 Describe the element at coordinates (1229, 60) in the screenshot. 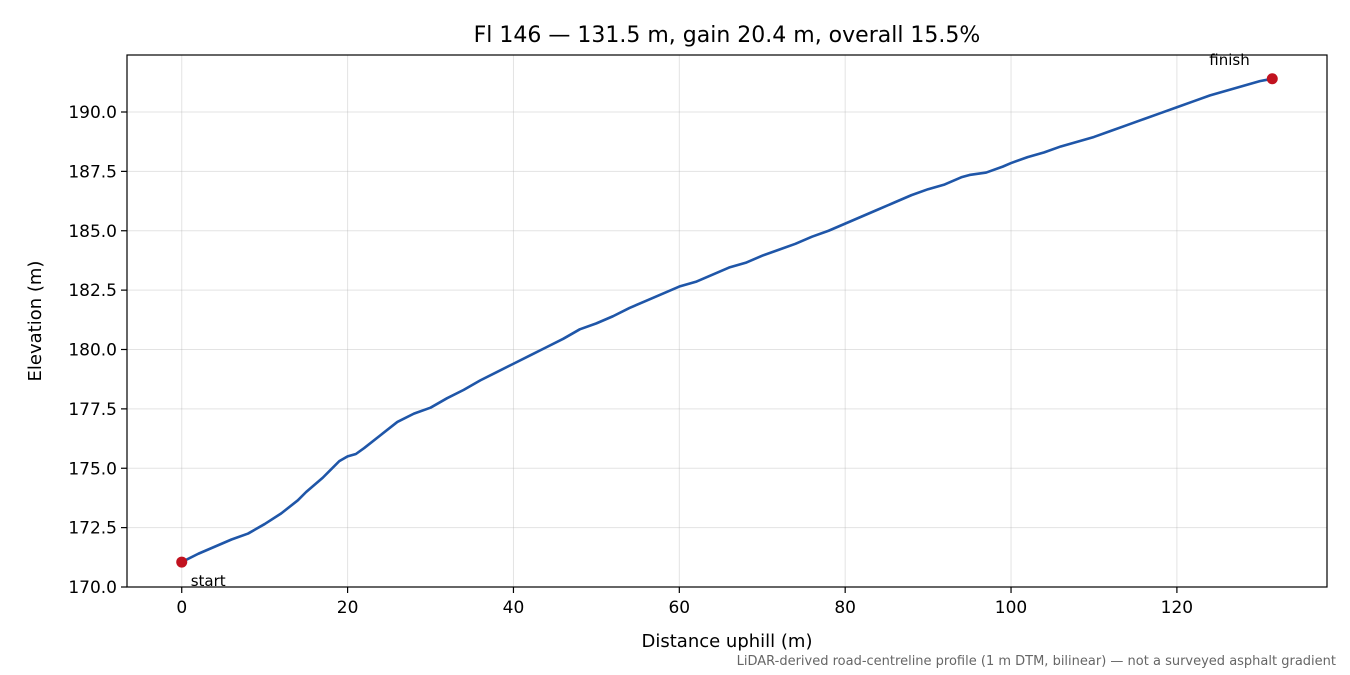

I see `finish-label: finish` at that location.